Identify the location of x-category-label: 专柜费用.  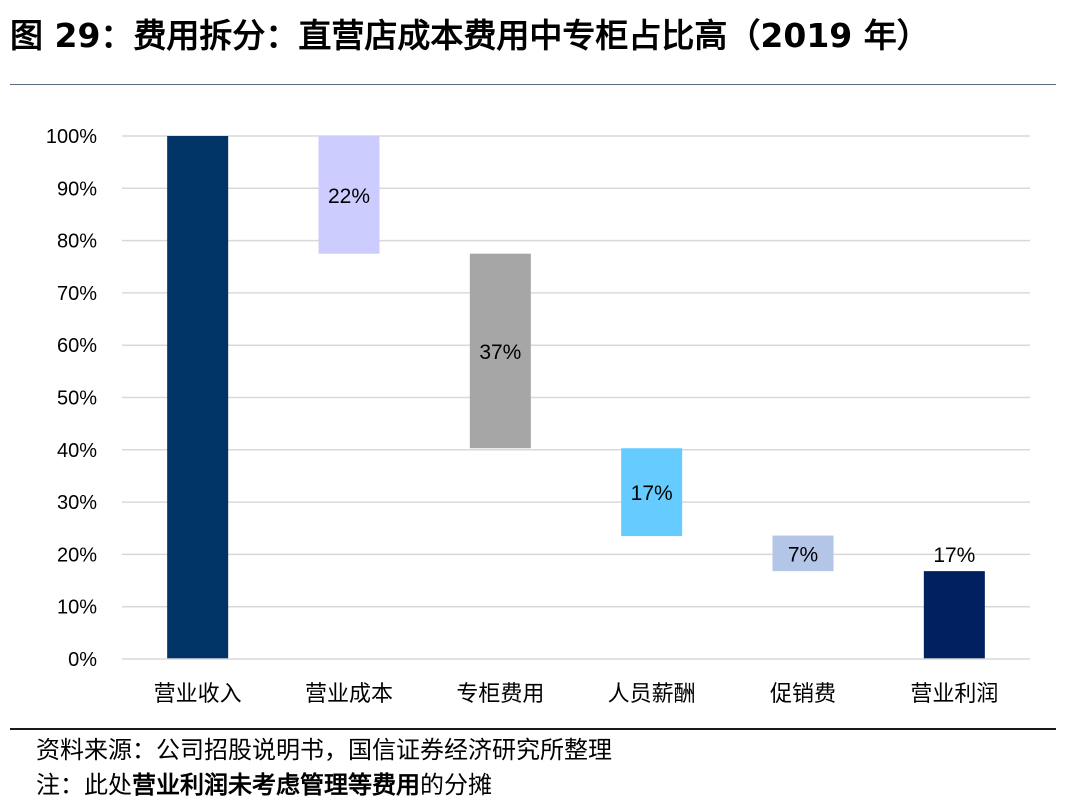
(500, 694).